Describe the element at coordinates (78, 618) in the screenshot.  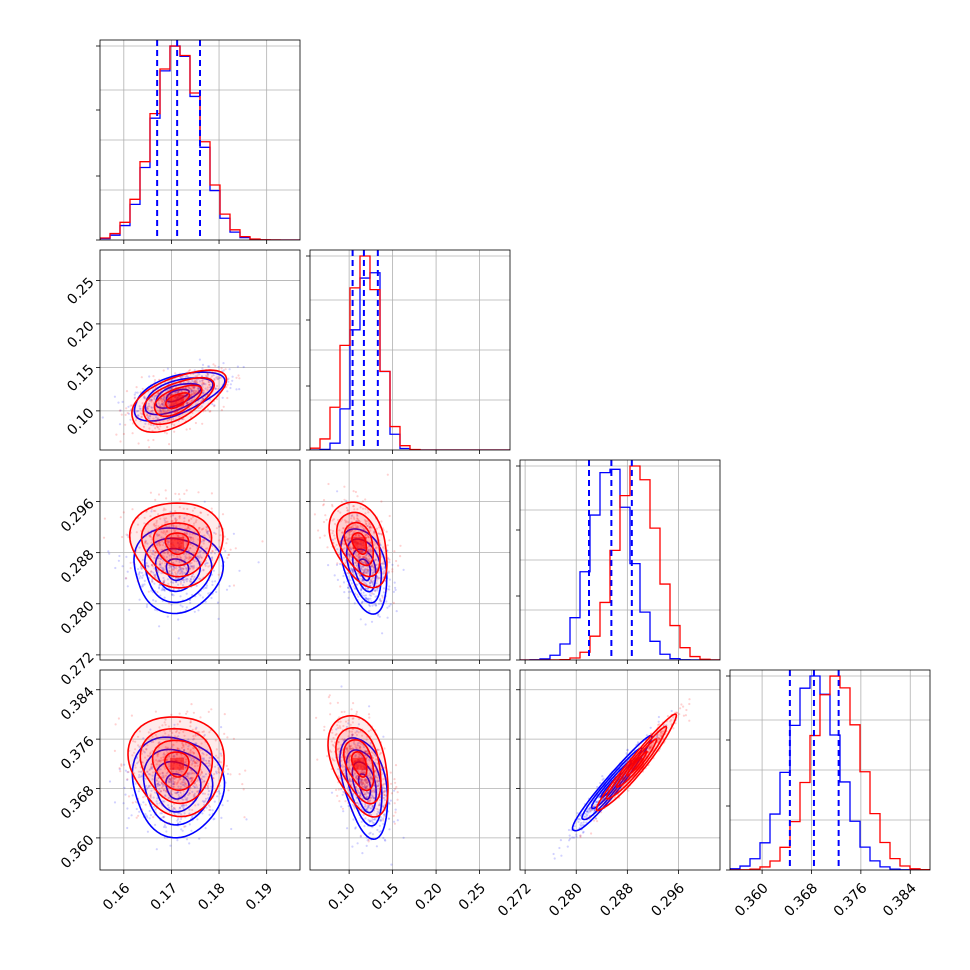
I see `y-tick-label: 0.280` at that location.